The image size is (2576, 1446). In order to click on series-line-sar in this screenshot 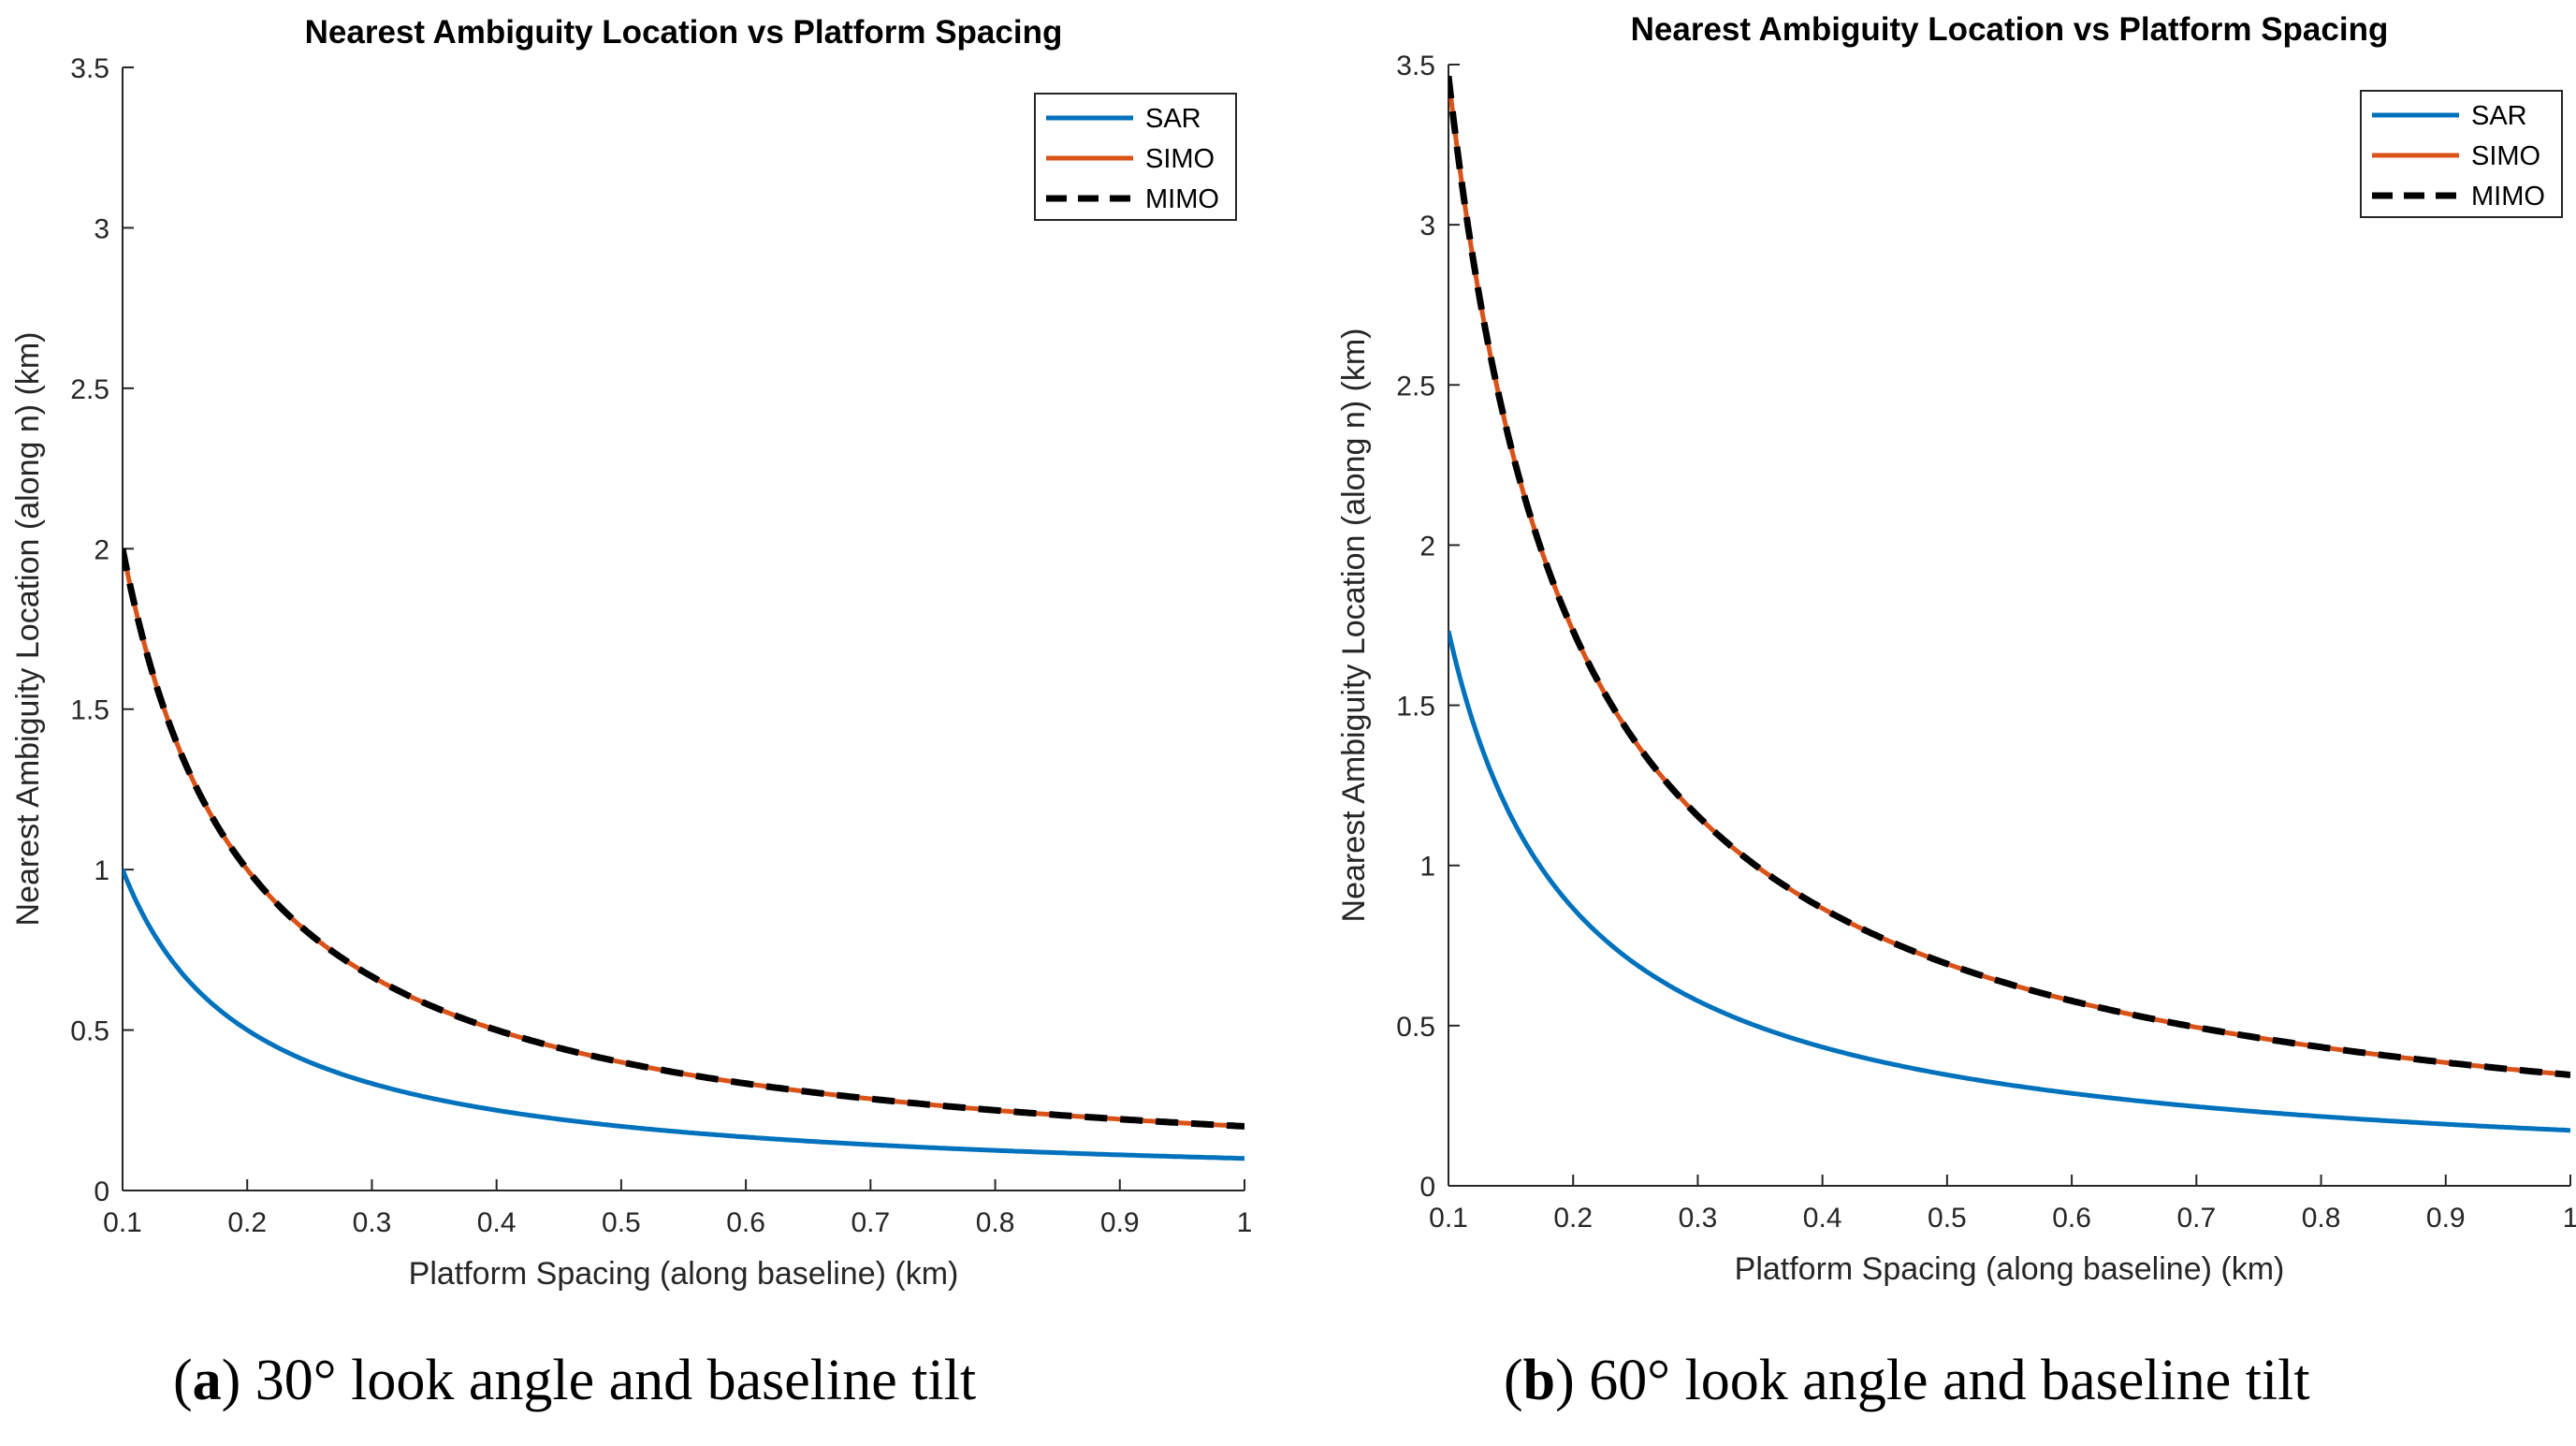, I will do `click(683, 1015)`.